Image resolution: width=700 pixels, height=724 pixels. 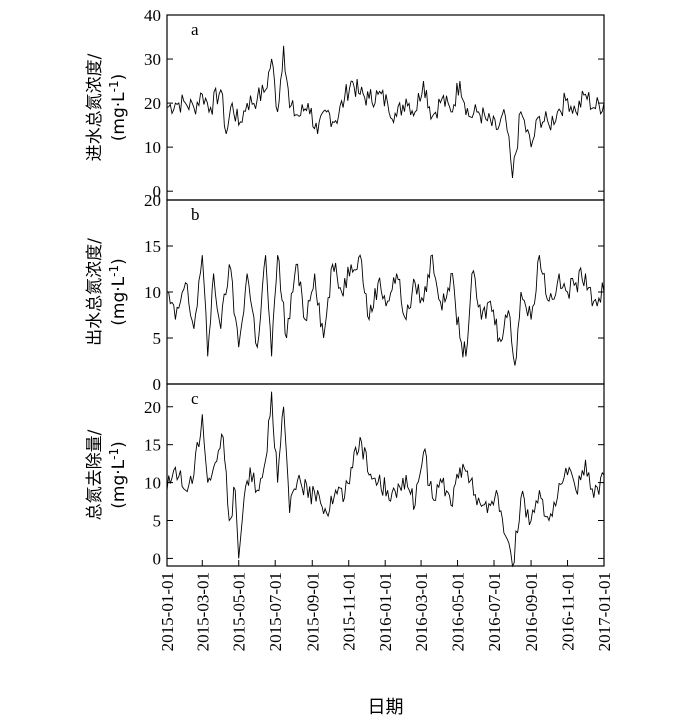 What do you see at coordinates (95, 292) in the screenshot?
I see `y-axis-title: 出水总氮浓度/` at bounding box center [95, 292].